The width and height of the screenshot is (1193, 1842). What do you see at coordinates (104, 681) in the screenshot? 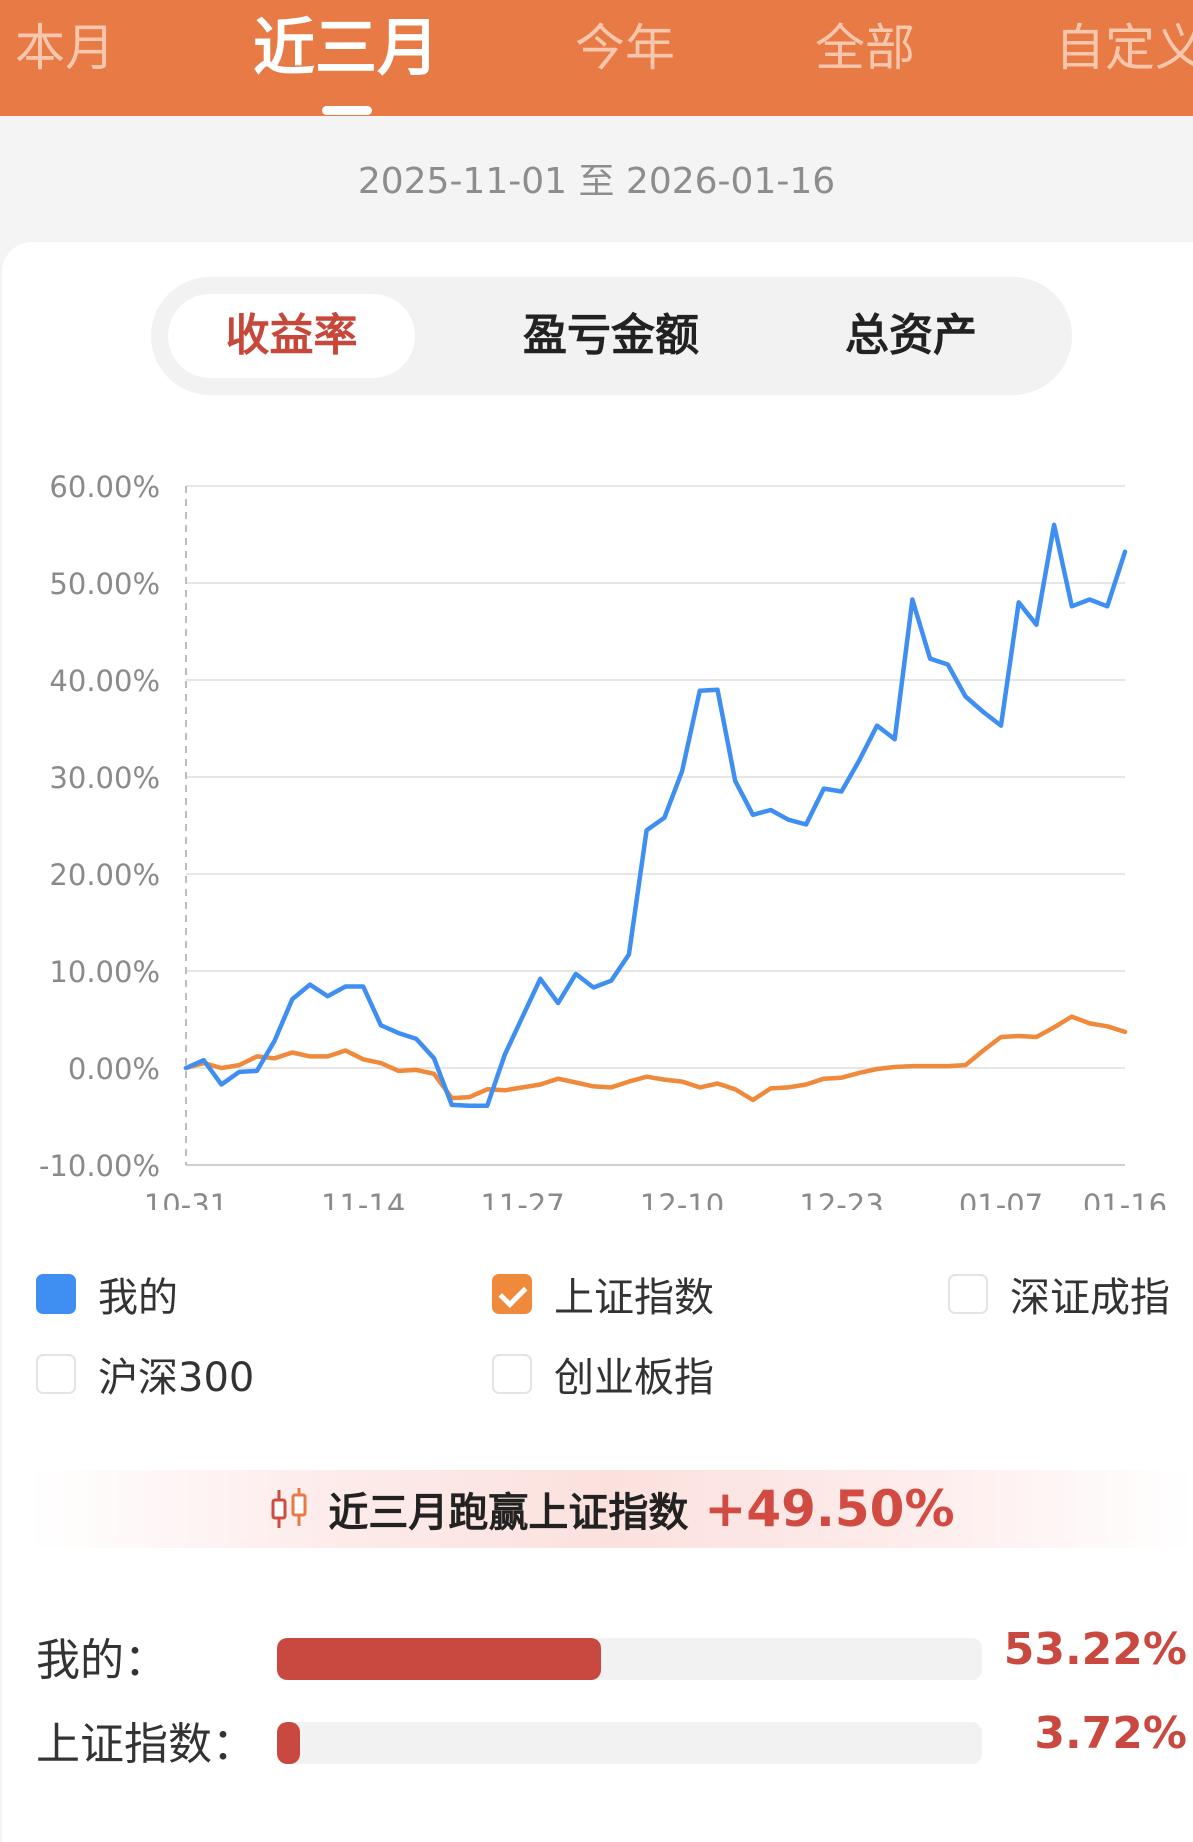
I see `y-tick-label: 40.00%` at bounding box center [104, 681].